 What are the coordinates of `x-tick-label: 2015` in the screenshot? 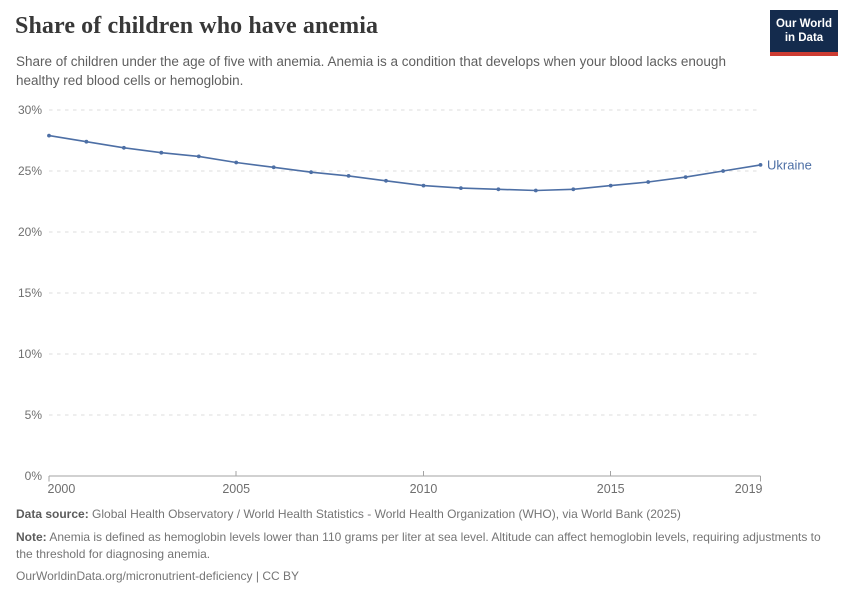 It's located at (611, 489).